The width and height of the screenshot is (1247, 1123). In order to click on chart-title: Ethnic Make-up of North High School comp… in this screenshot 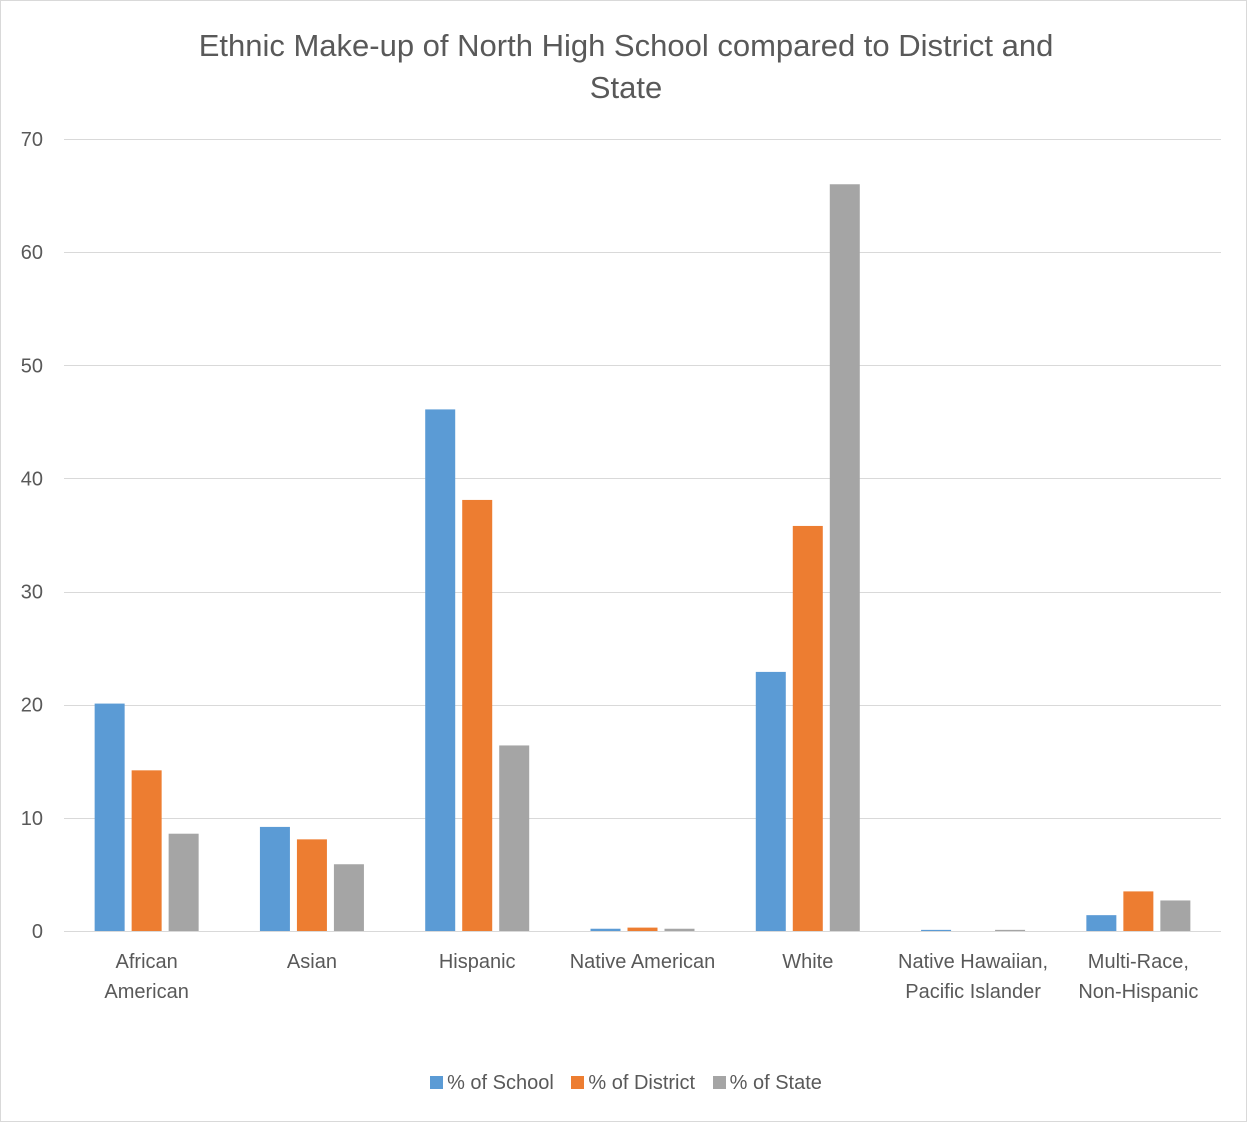, I will do `click(624, 67)`.